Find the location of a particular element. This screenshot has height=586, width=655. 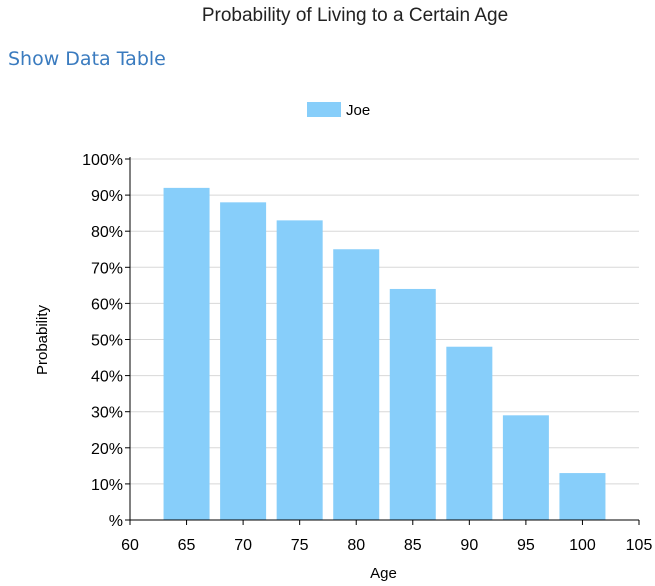

x-tick-label-5: 85 is located at coordinates (413, 545).